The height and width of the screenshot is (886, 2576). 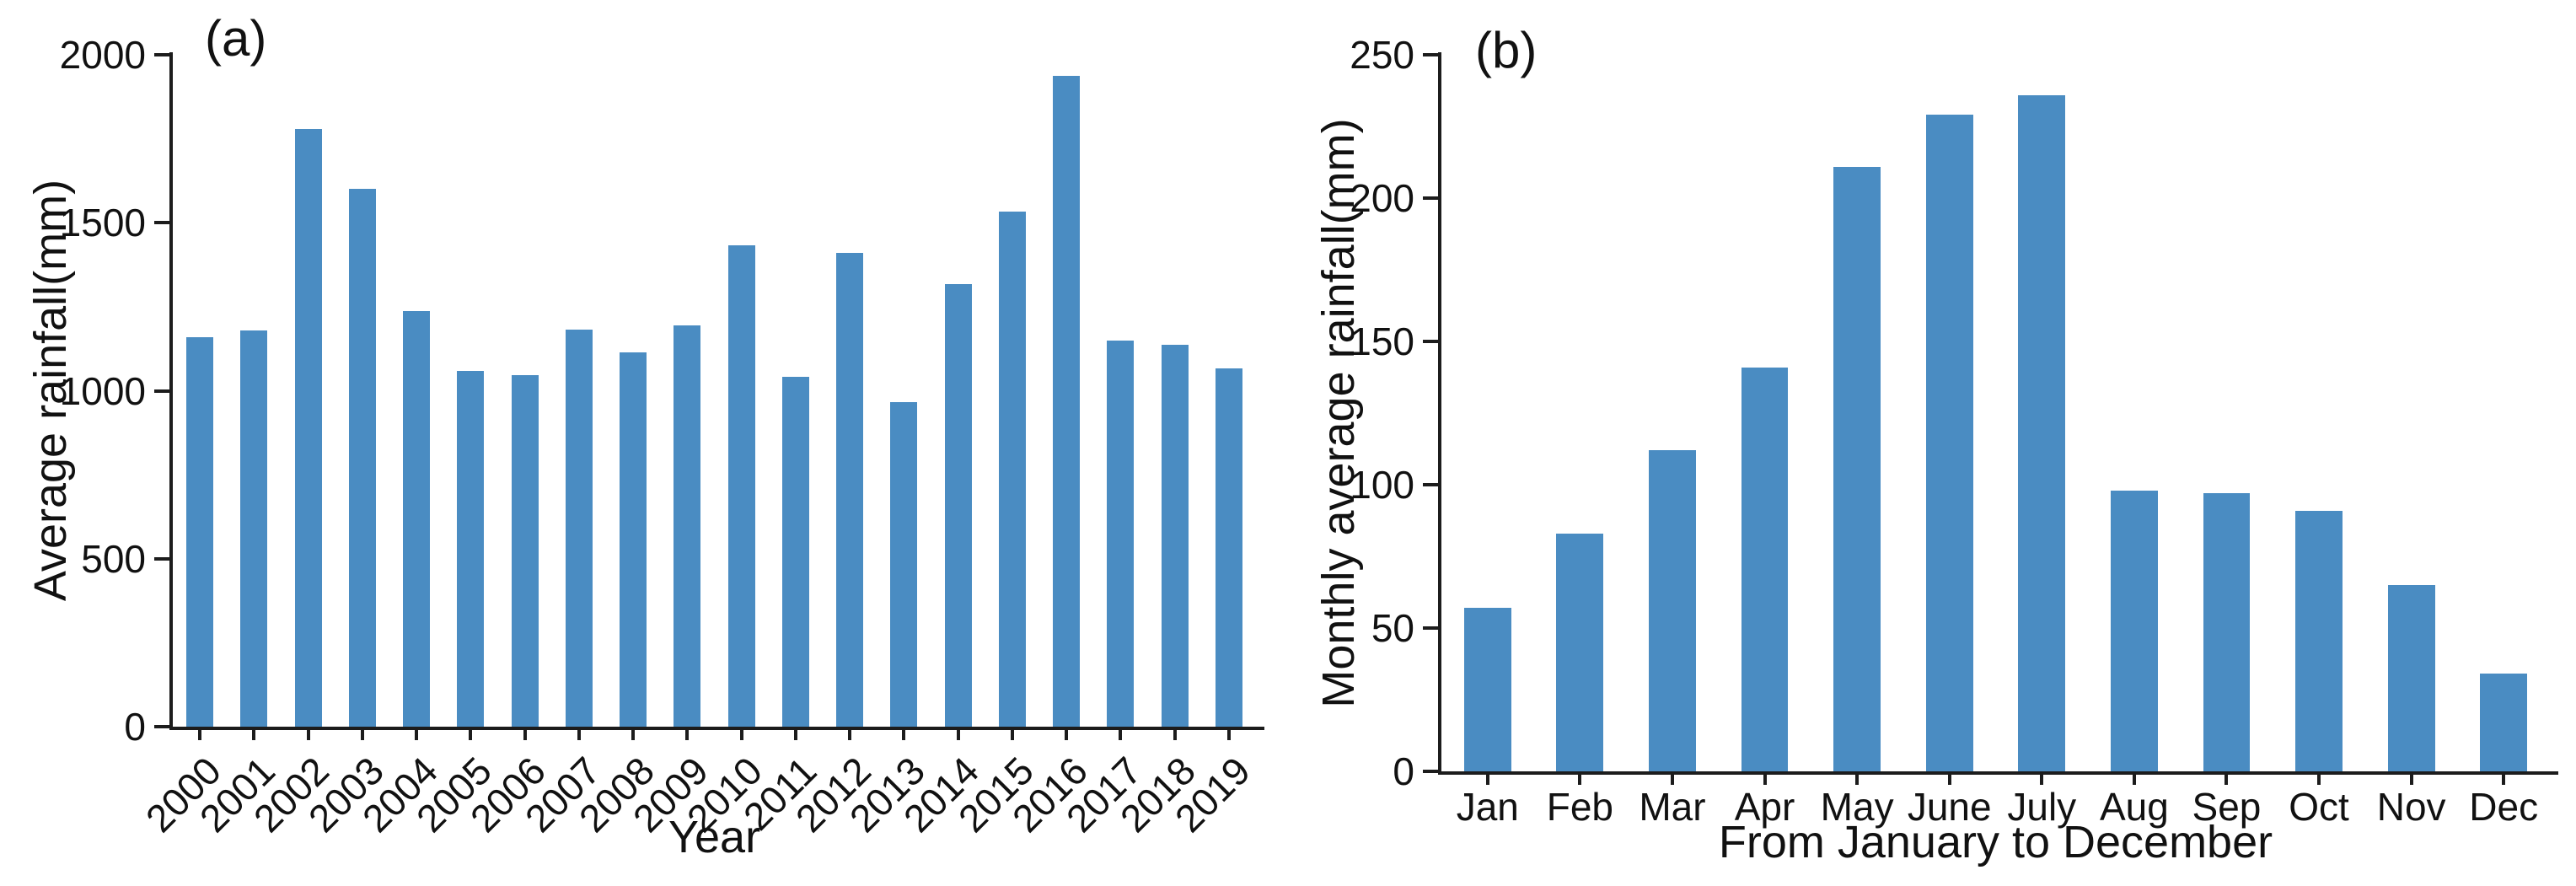 I want to click on bar-2008, so click(x=633, y=539).